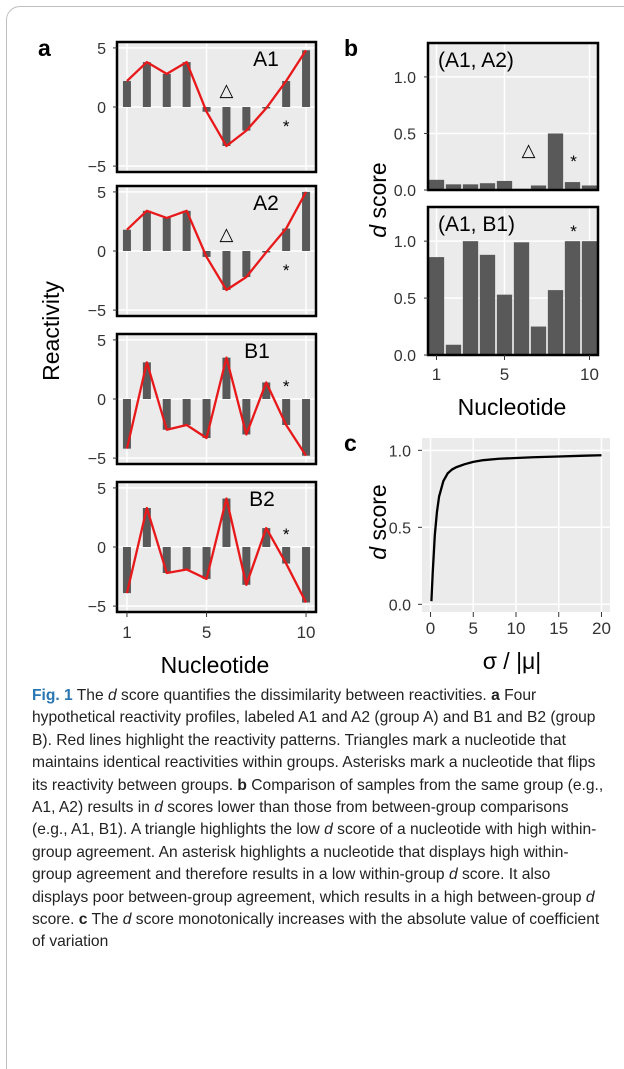  Describe the element at coordinates (266, 203) in the screenshot. I see `panel-a-series-label: A2` at that location.